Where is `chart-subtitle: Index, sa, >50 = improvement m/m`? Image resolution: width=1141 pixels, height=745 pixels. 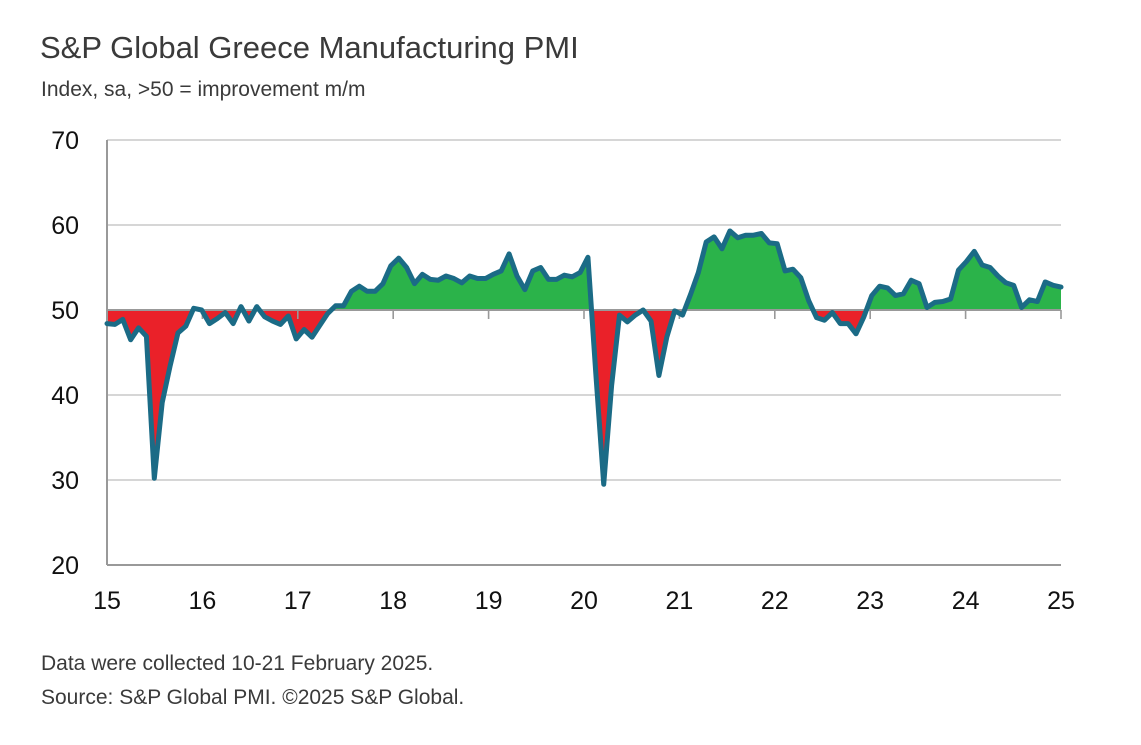
chart-subtitle: Index, sa, >50 = improvement m/m is located at coordinates (203, 89).